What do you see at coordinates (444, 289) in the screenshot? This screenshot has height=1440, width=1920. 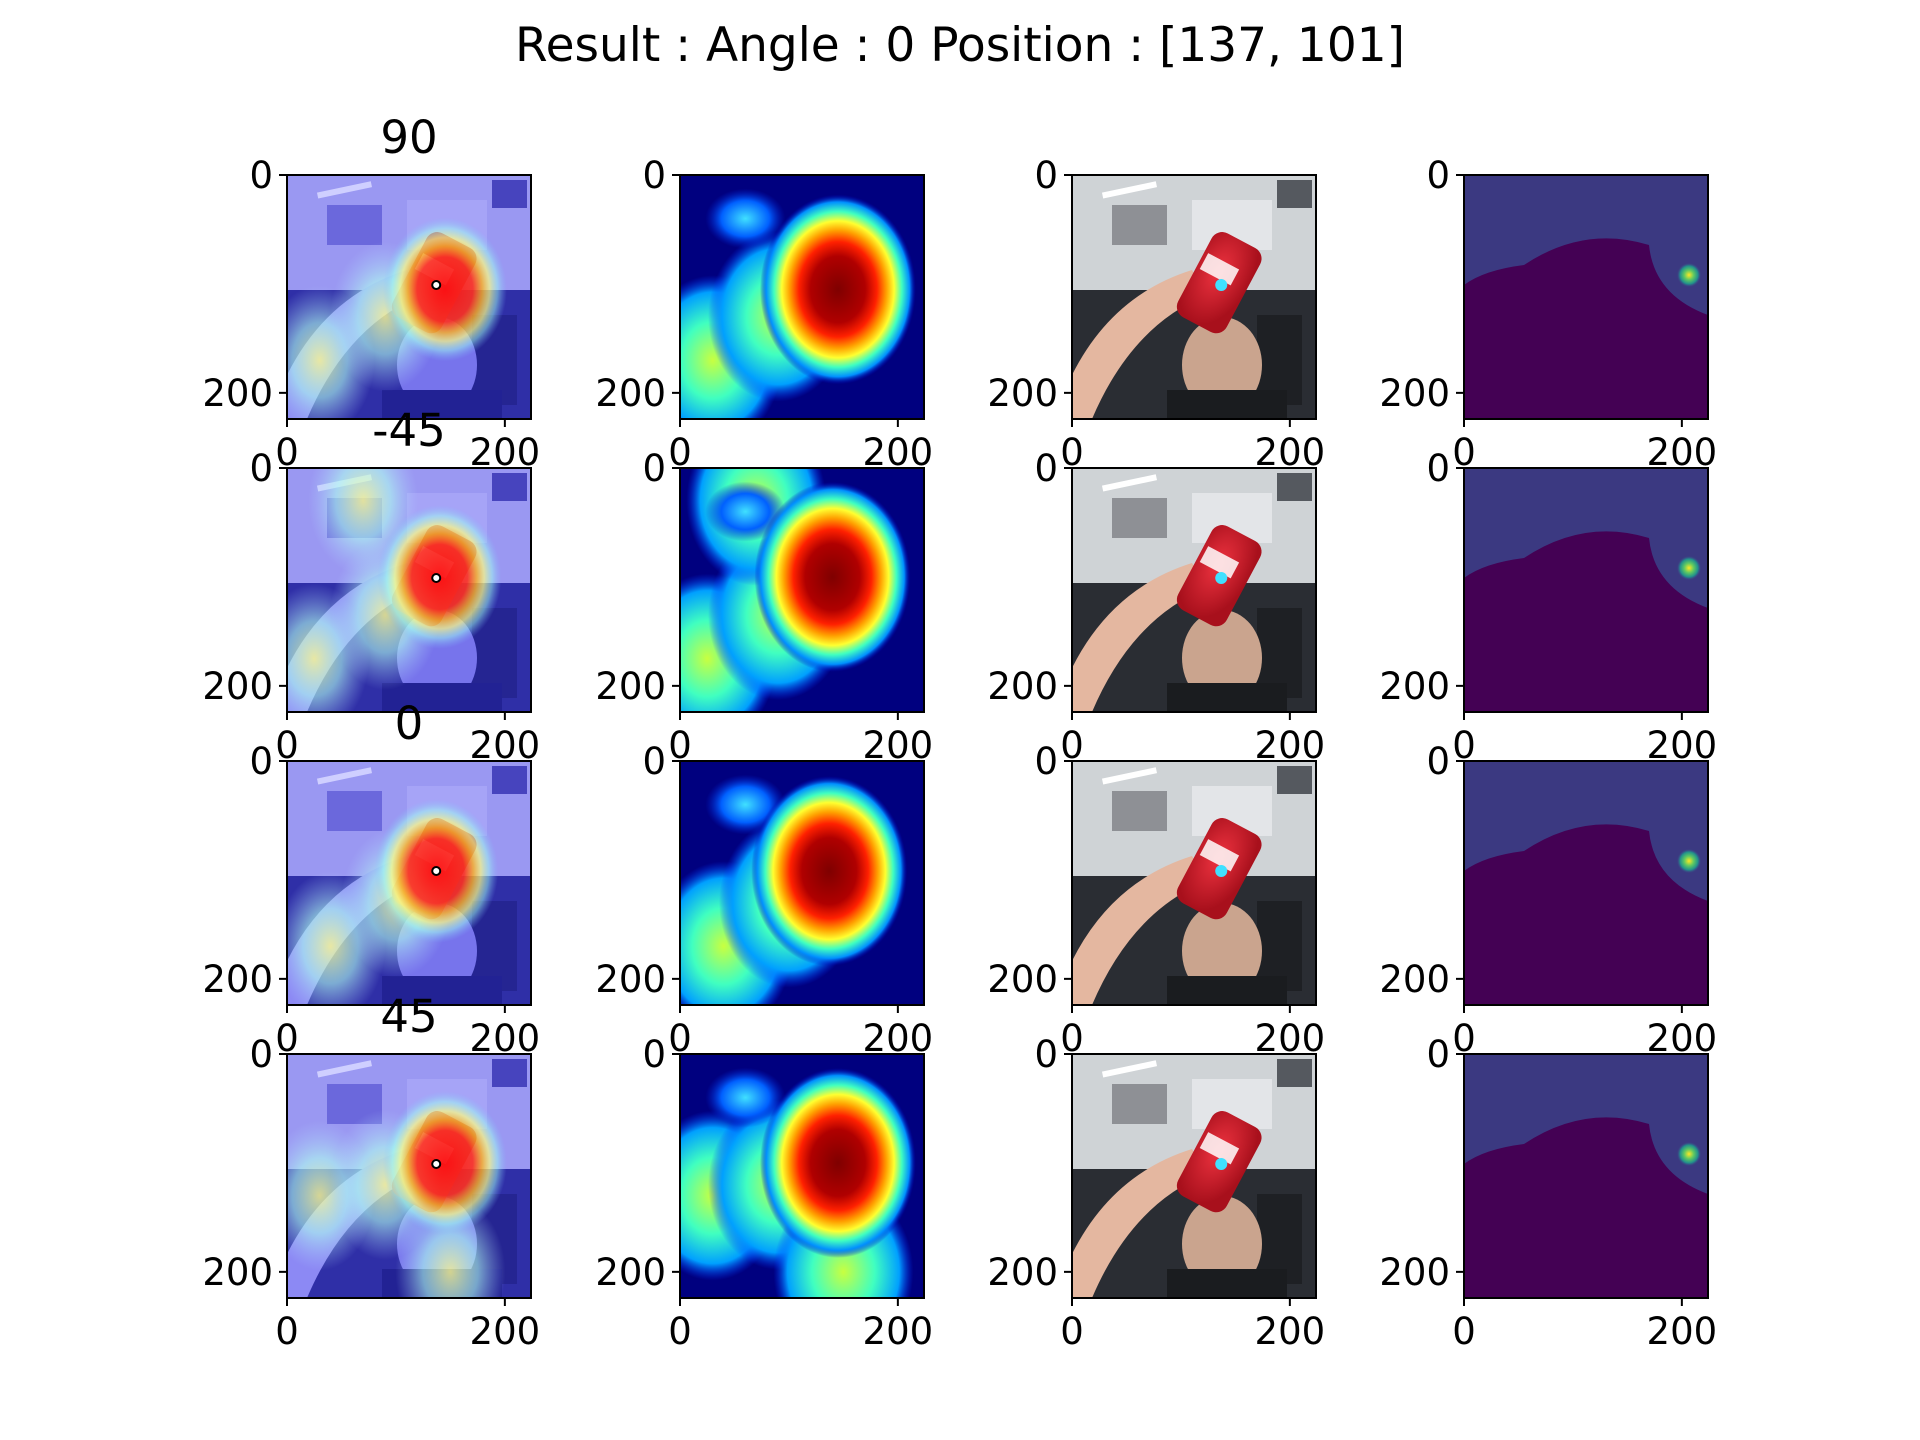 I see `overlay-hotspot` at bounding box center [444, 289].